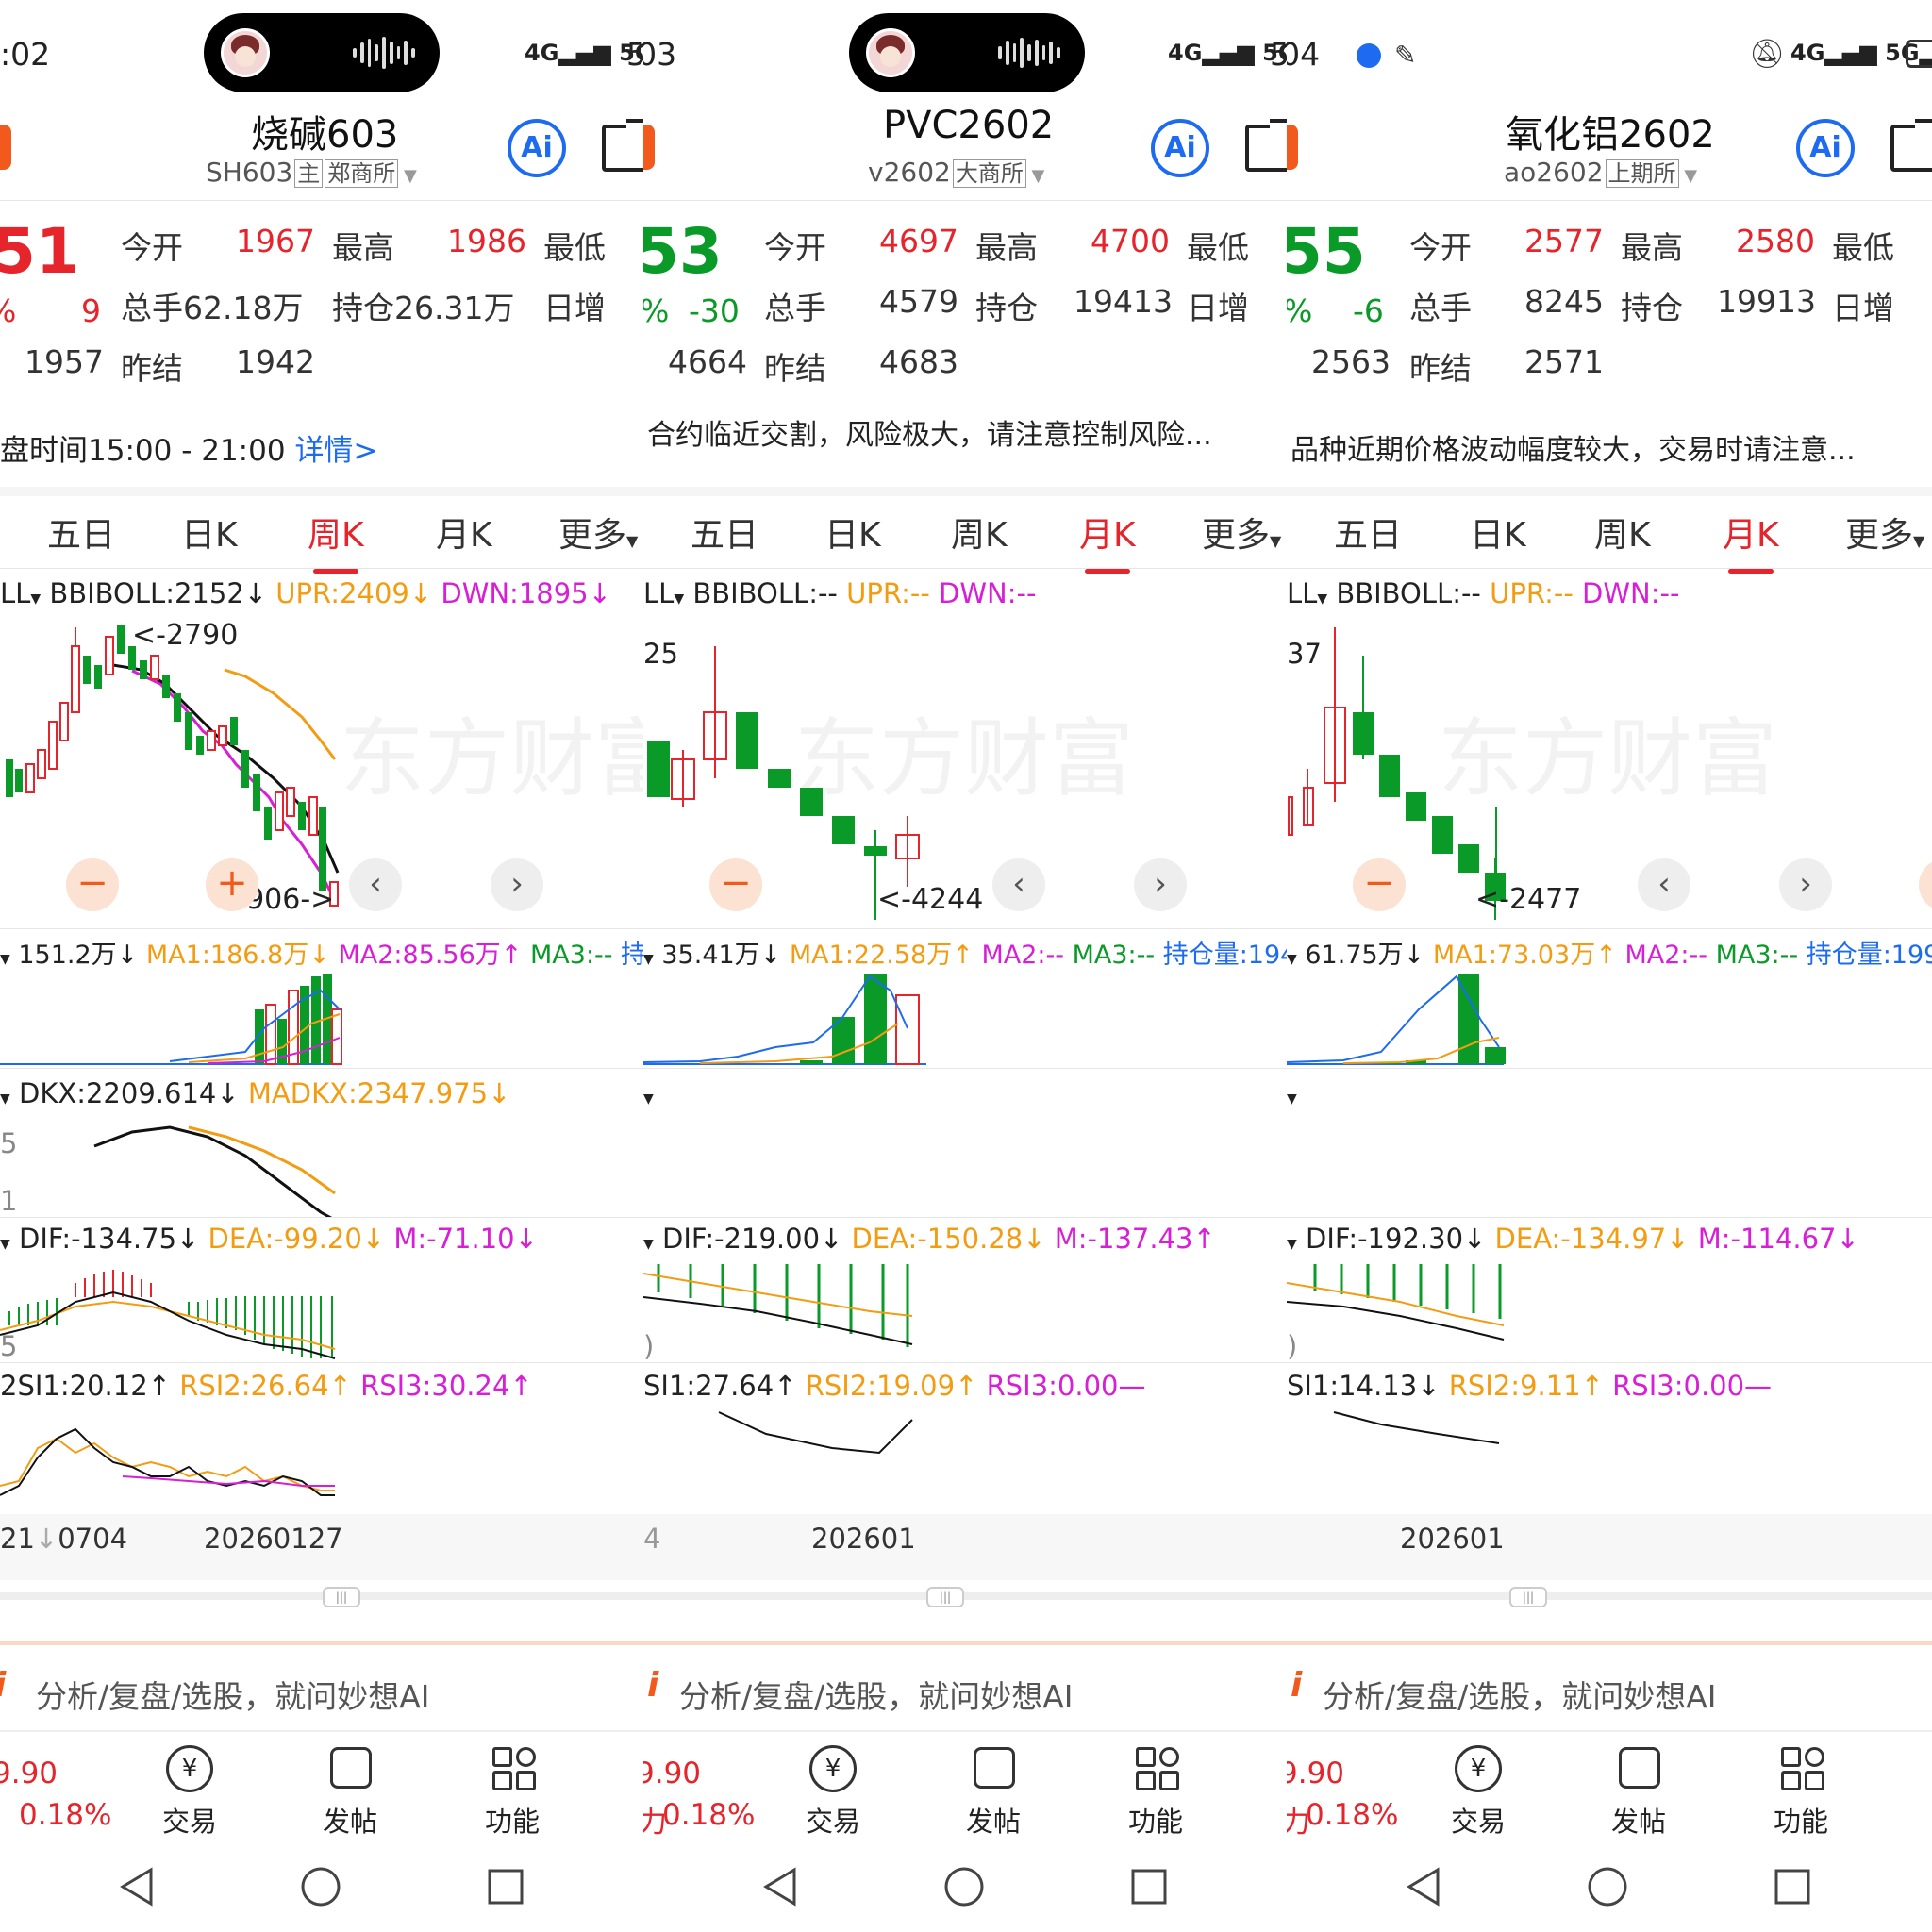  Describe the element at coordinates (454, 308) in the screenshot. I see `oi-value: 26.31万` at that location.